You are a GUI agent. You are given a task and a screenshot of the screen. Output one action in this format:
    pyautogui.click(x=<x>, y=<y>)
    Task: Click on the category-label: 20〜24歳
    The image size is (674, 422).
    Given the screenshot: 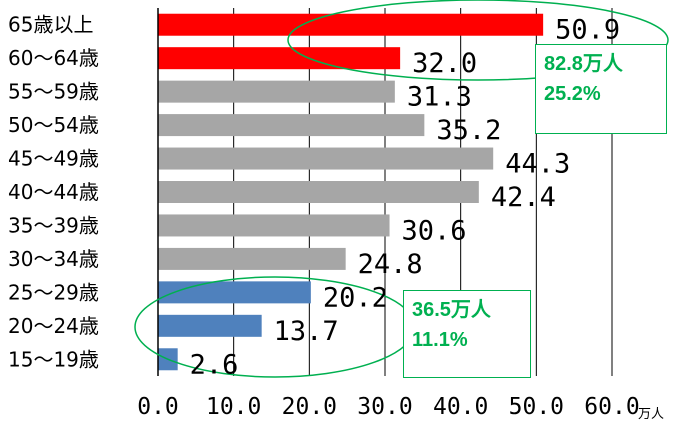 What is the action you would take?
    pyautogui.click(x=53, y=326)
    